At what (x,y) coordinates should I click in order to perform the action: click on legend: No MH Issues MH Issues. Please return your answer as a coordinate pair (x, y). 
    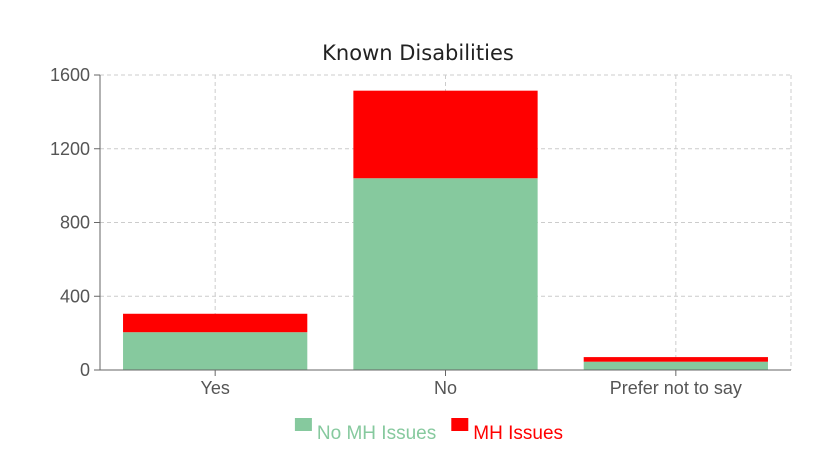
    Looking at the image, I should click on (428, 431).